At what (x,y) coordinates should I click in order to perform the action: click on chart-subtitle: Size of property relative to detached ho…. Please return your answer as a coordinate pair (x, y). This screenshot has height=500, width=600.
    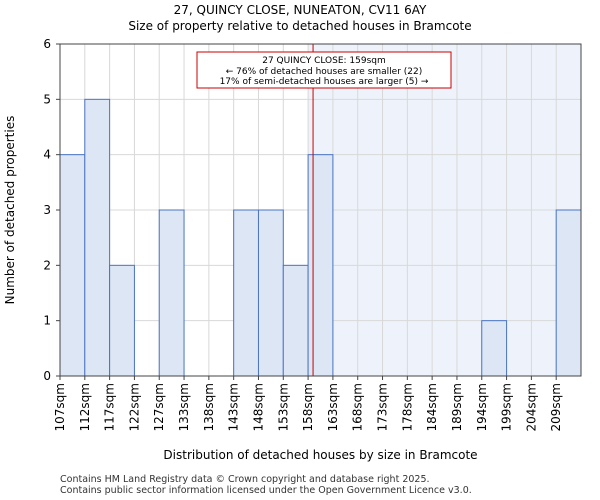
    Looking at the image, I should click on (300, 26).